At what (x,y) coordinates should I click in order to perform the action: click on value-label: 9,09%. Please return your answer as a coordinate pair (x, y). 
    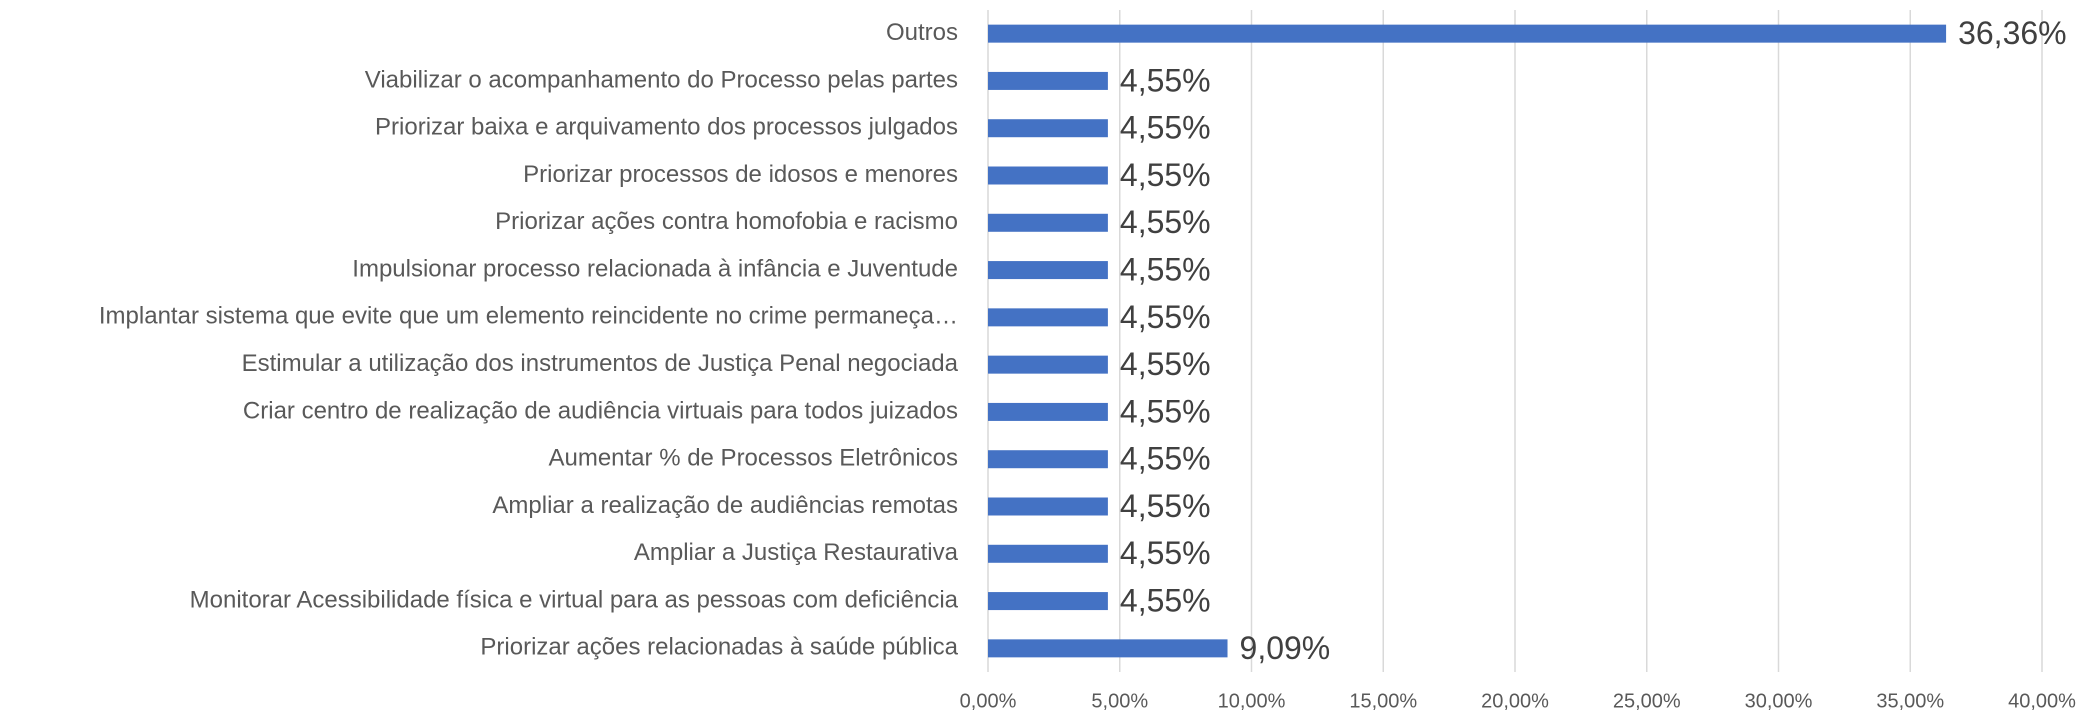
    Looking at the image, I should click on (1285, 648).